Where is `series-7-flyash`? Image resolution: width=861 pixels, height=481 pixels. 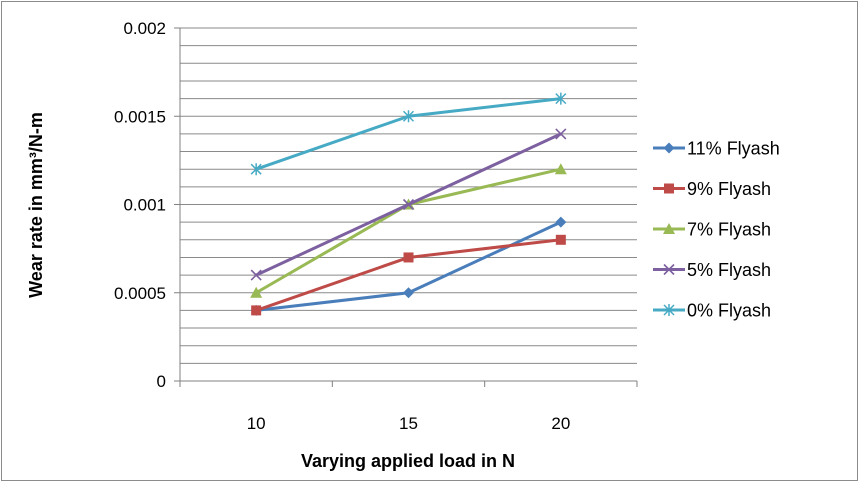 series-7-flyash is located at coordinates (408, 230).